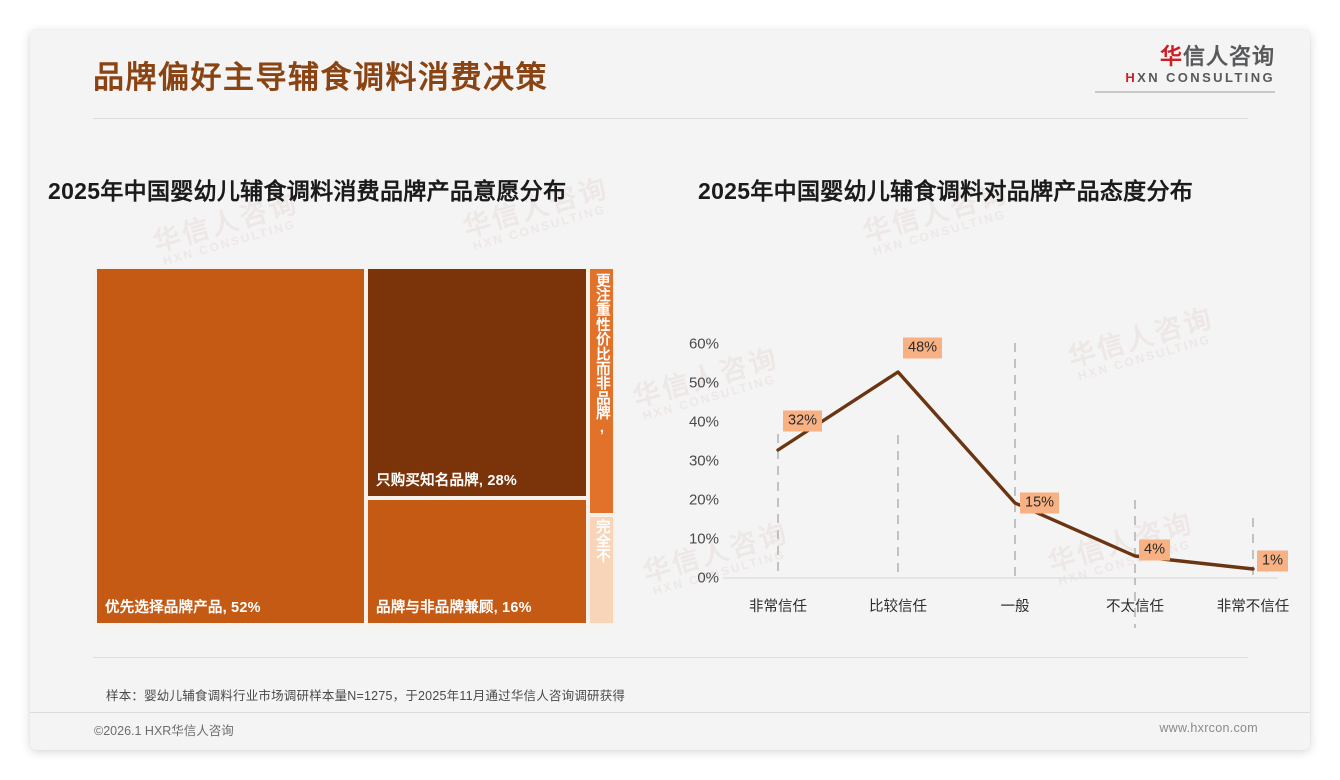  What do you see at coordinates (703, 383) in the screenshot?
I see `y-tick-label-5: 50%` at bounding box center [703, 383].